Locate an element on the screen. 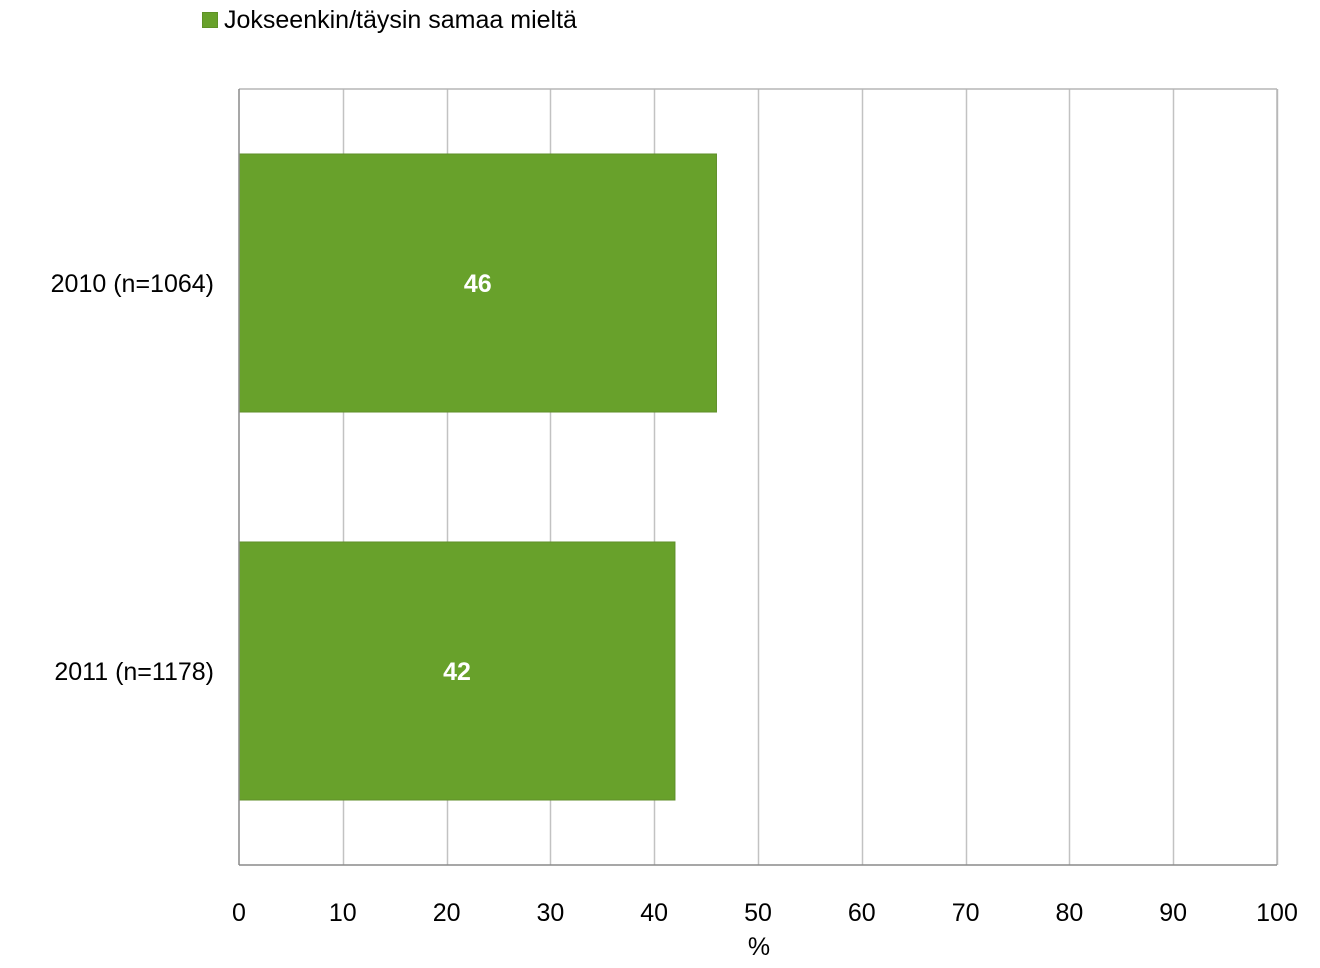  bar-data-label: 46 is located at coordinates (478, 284).